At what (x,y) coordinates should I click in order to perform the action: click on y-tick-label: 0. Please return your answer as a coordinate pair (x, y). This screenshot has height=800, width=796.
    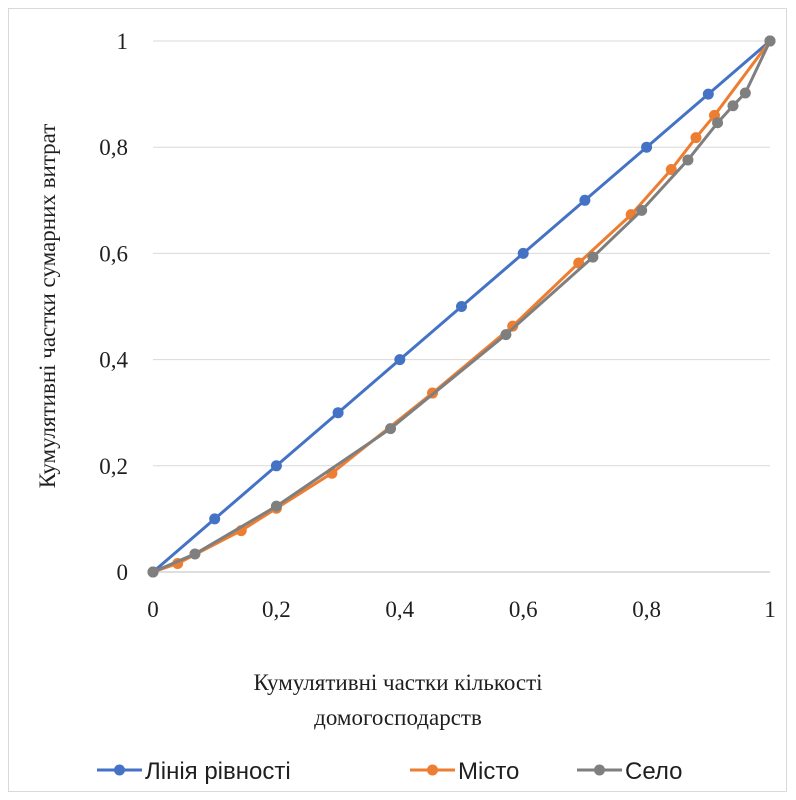
    Looking at the image, I should click on (123, 572).